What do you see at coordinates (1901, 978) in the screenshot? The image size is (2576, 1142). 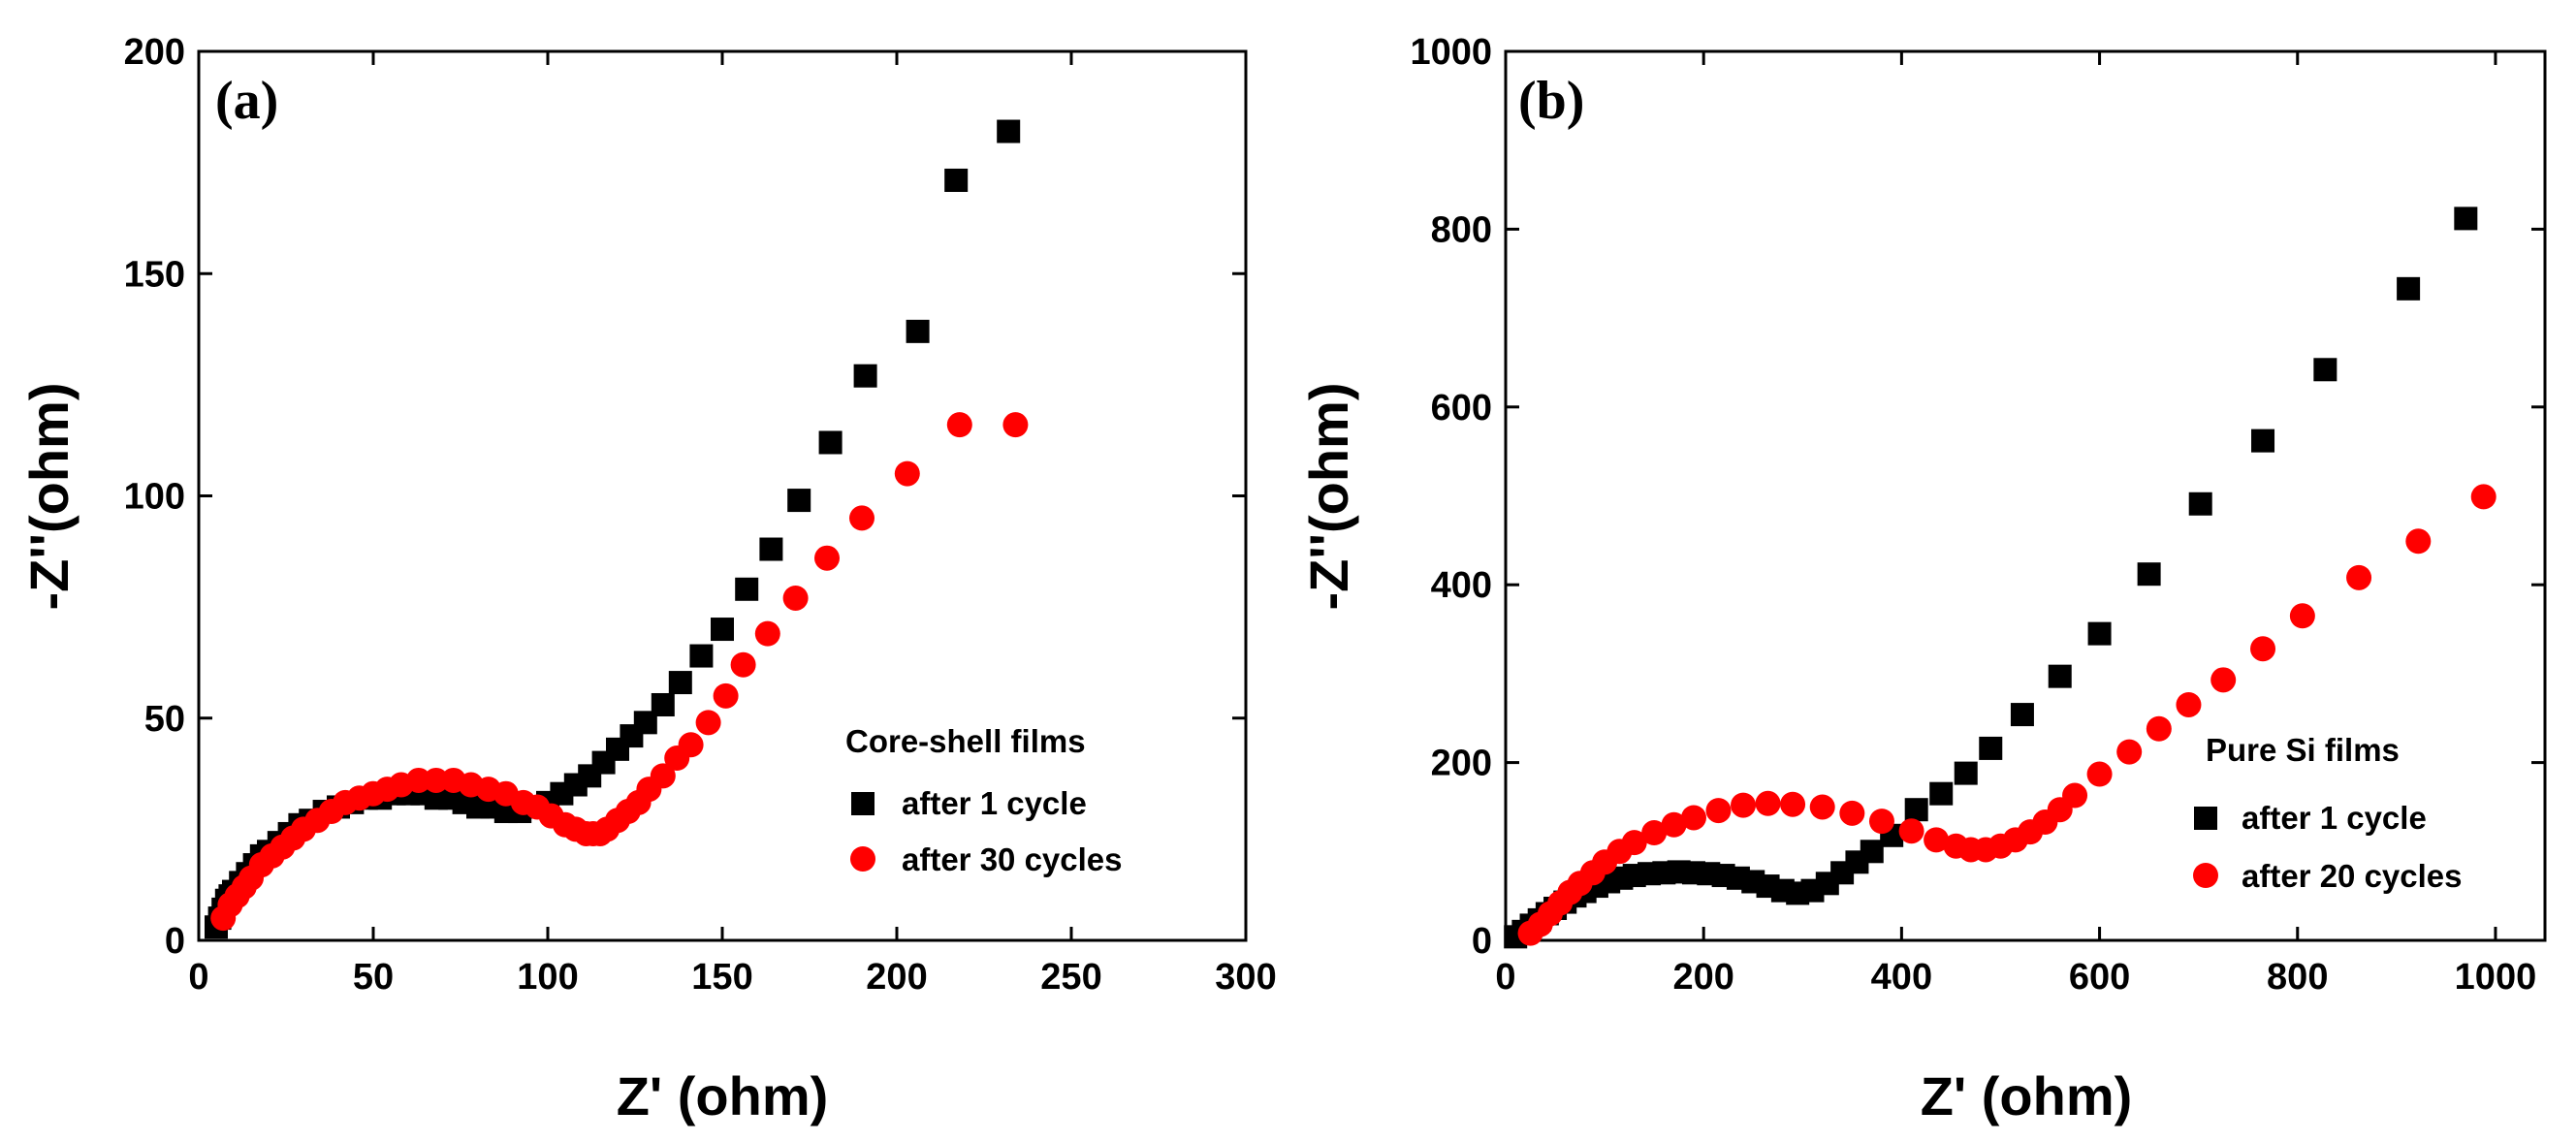 I see `x-tick-label: 400` at bounding box center [1901, 978].